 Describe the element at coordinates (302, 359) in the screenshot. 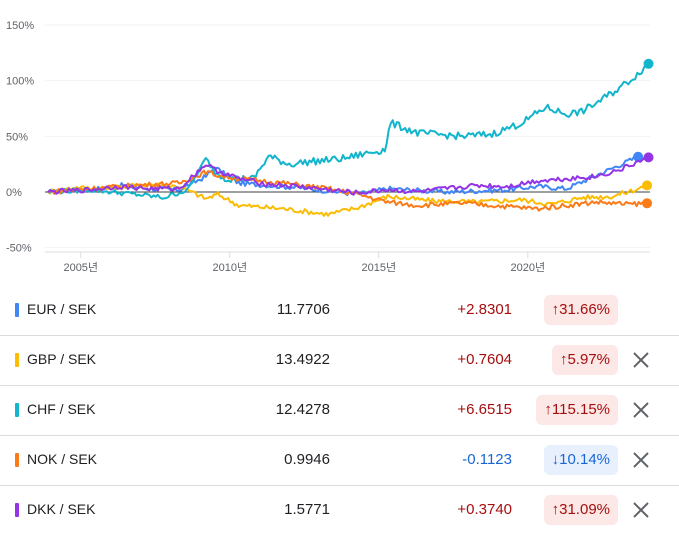

I see `exchange-rate: 13.4922` at that location.